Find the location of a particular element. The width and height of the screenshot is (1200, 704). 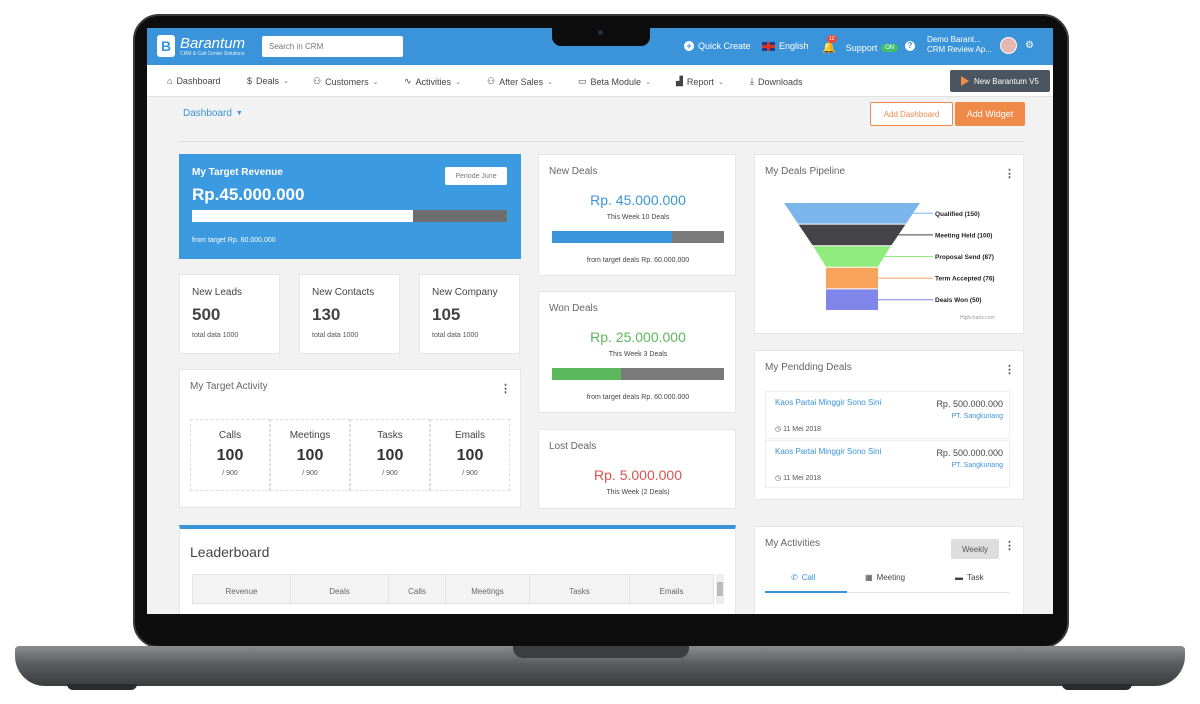

download-icon: ⤓ is located at coordinates (752, 81).